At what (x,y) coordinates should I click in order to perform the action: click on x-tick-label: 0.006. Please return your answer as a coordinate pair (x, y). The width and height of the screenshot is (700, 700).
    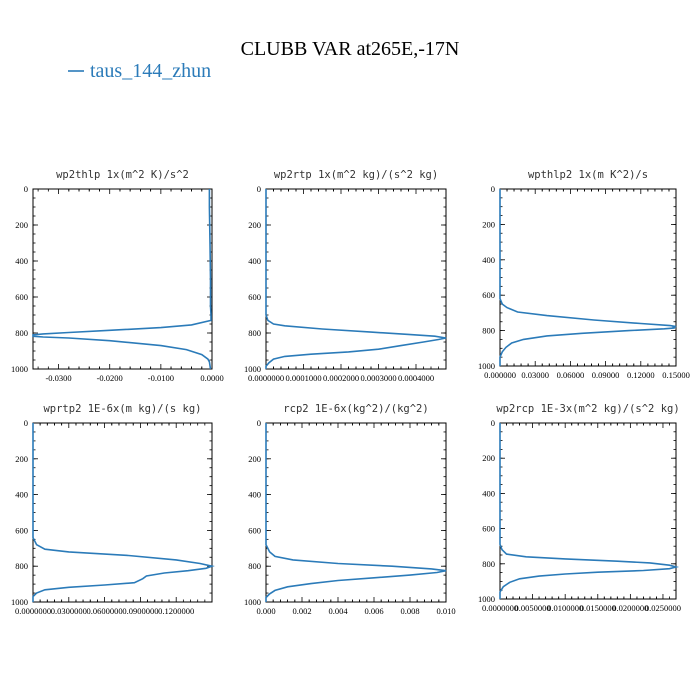
    Looking at the image, I should click on (373, 611).